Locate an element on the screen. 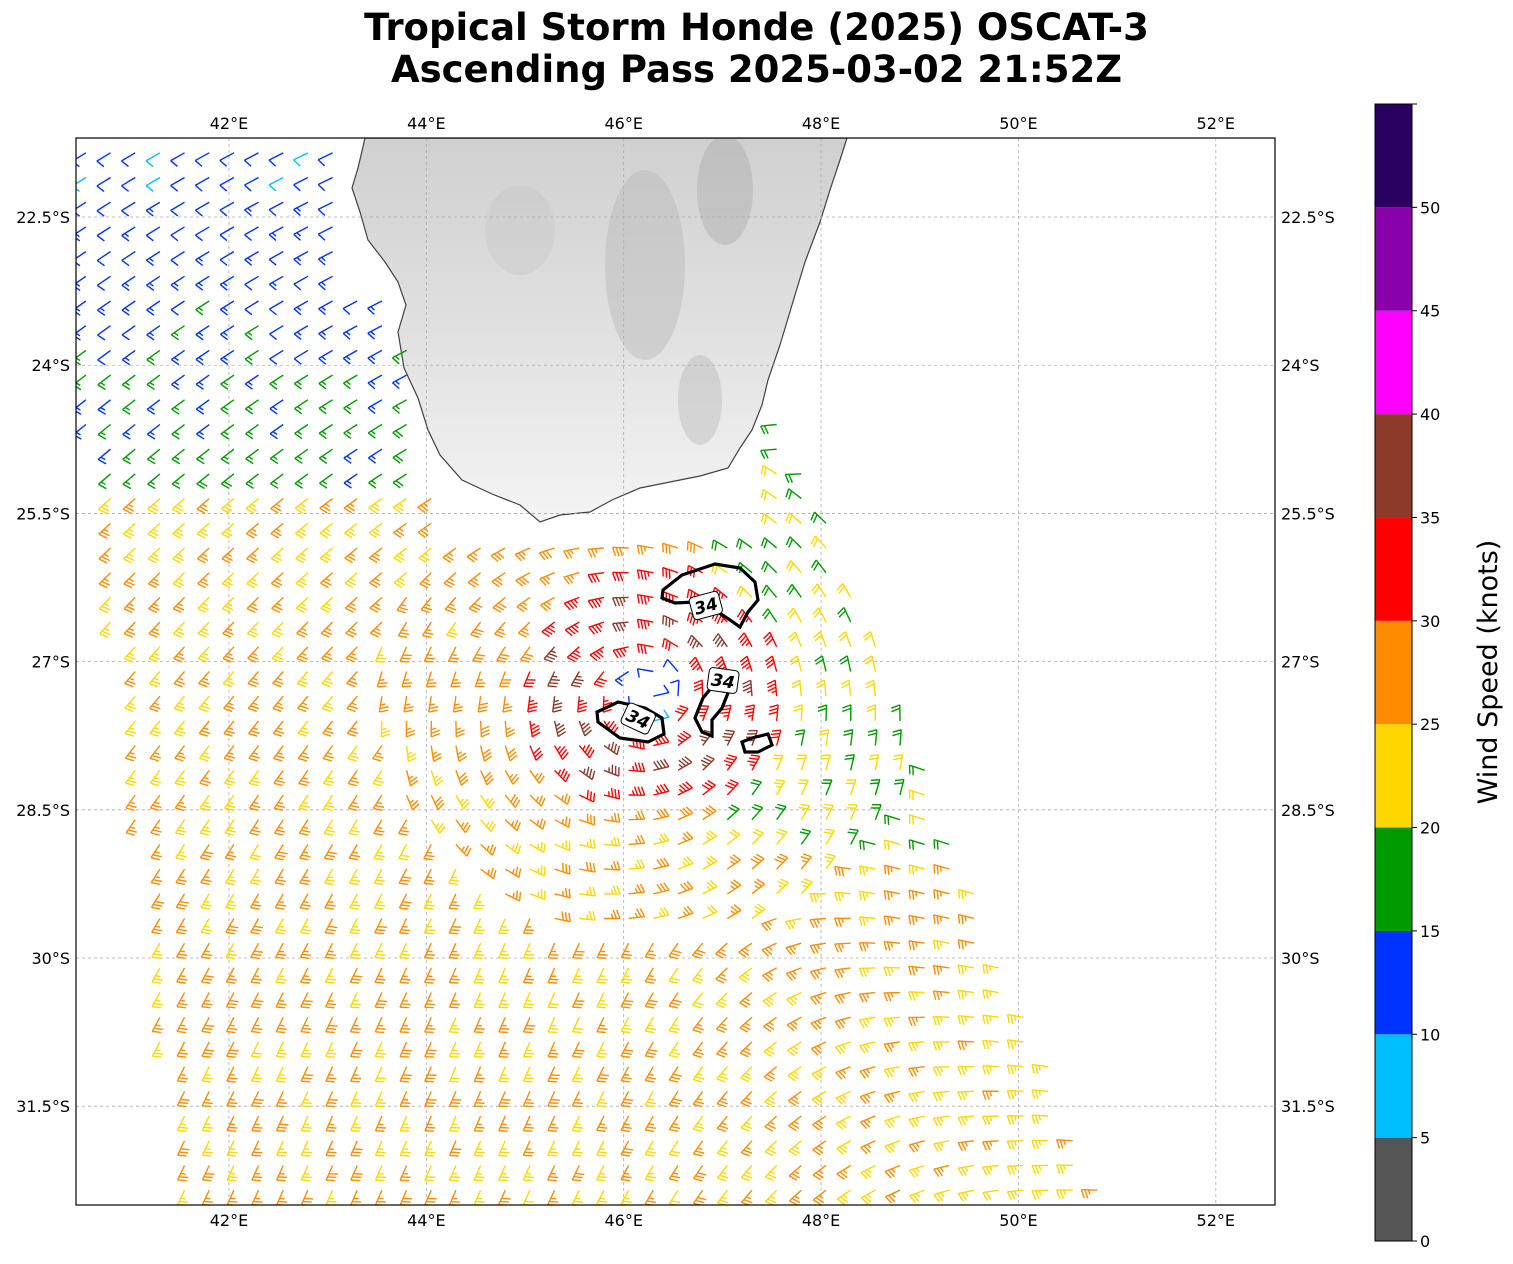  colorbar: 0 5 10 15 20 25 30 35 40 45 50 is located at coordinates (1407, 677).